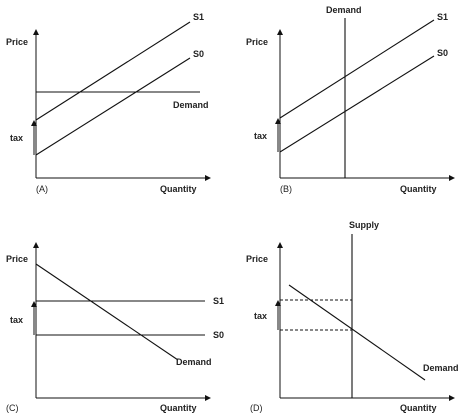 This screenshot has width=466, height=415. I want to click on panel-a-s1-line, so click(113, 71).